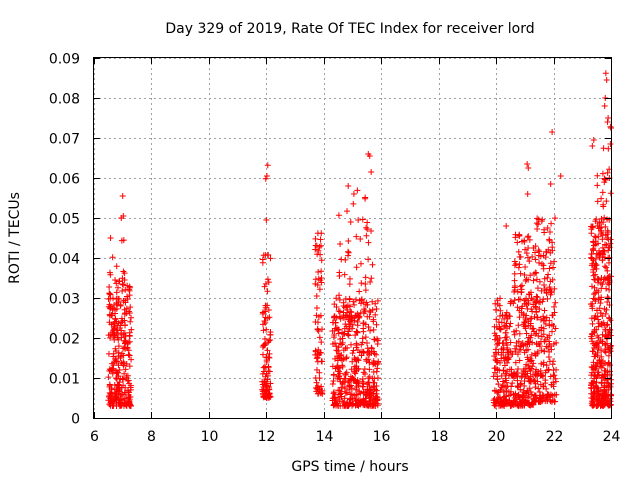 The height and width of the screenshot is (480, 640). Describe the element at coordinates (612, 437) in the screenshot. I see `x-tick-label: 24` at that location.